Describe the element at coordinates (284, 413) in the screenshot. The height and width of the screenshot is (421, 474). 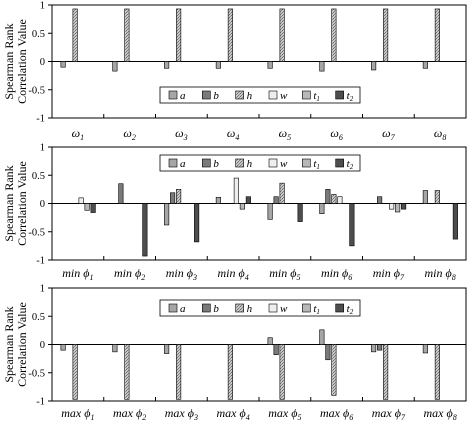
I see `category-label: max ϕ5` at that location.